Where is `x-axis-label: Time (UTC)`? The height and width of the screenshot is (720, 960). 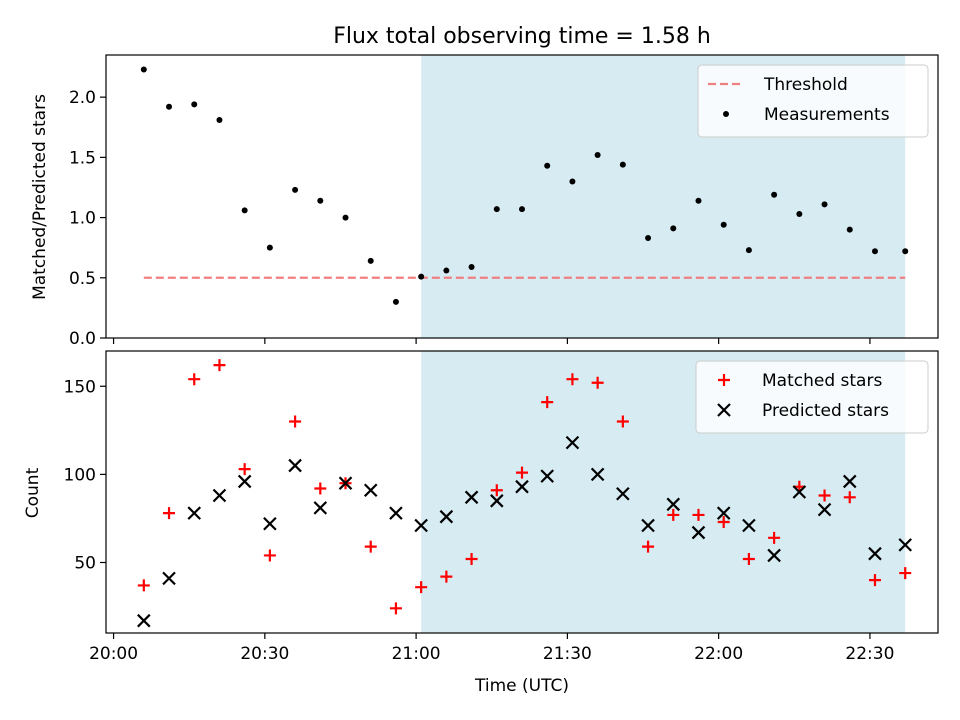
x-axis-label: Time (UTC) is located at coordinates (521, 686).